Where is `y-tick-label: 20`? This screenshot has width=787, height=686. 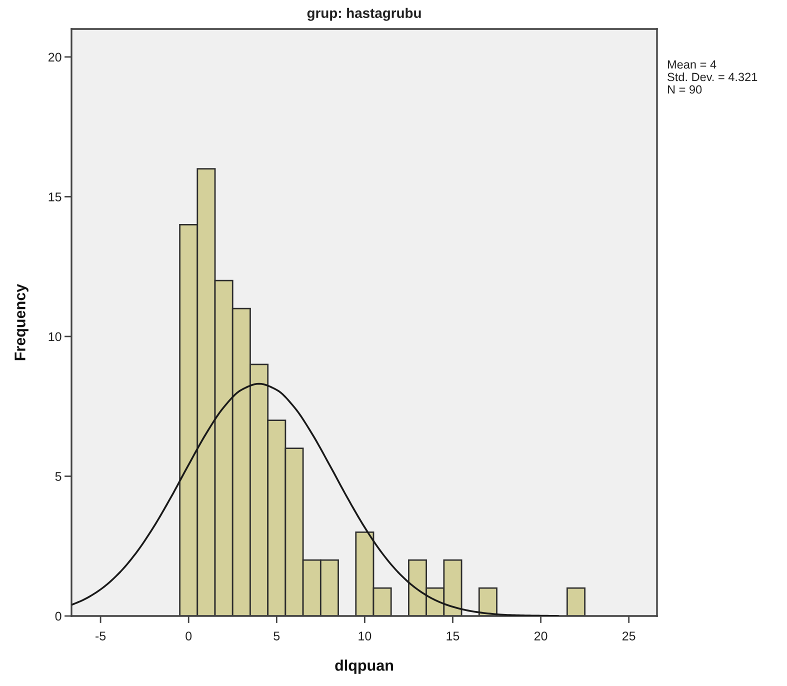 y-tick-label: 20 is located at coordinates (55, 57).